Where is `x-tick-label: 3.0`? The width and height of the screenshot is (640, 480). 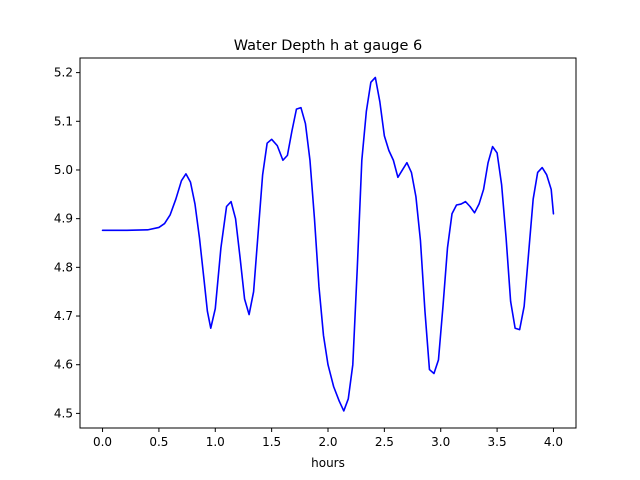
x-tick-label: 3.0 is located at coordinates (440, 442).